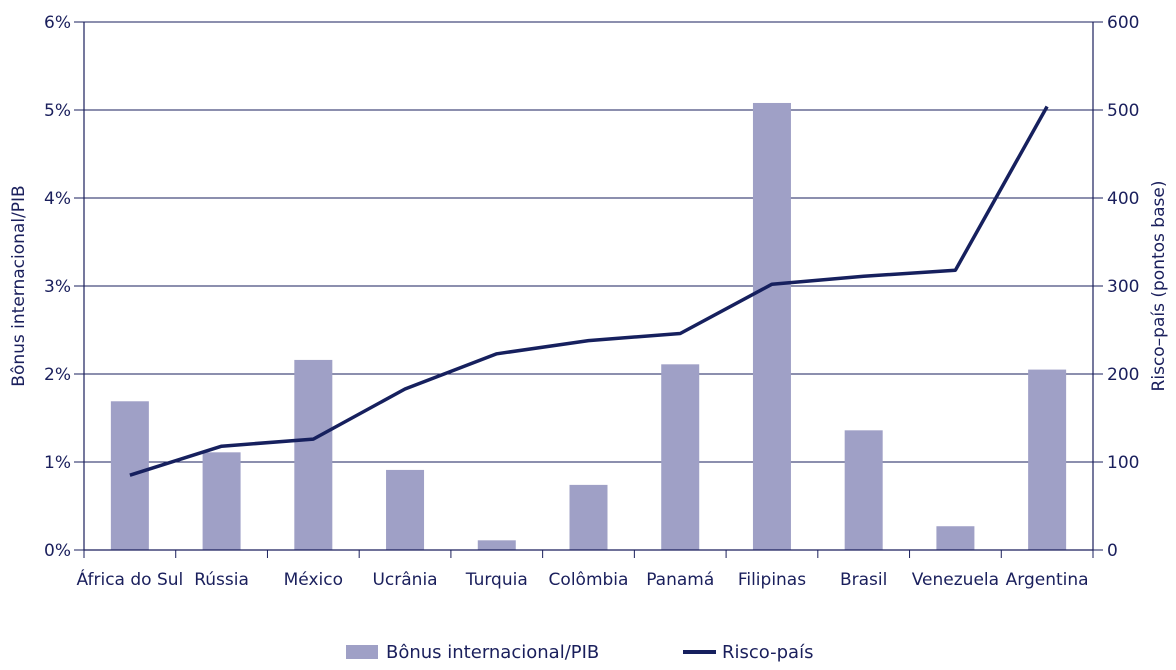 This screenshot has height=670, width=1176. What do you see at coordinates (955, 580) in the screenshot?
I see `x-tick-label: Venezuela` at bounding box center [955, 580].